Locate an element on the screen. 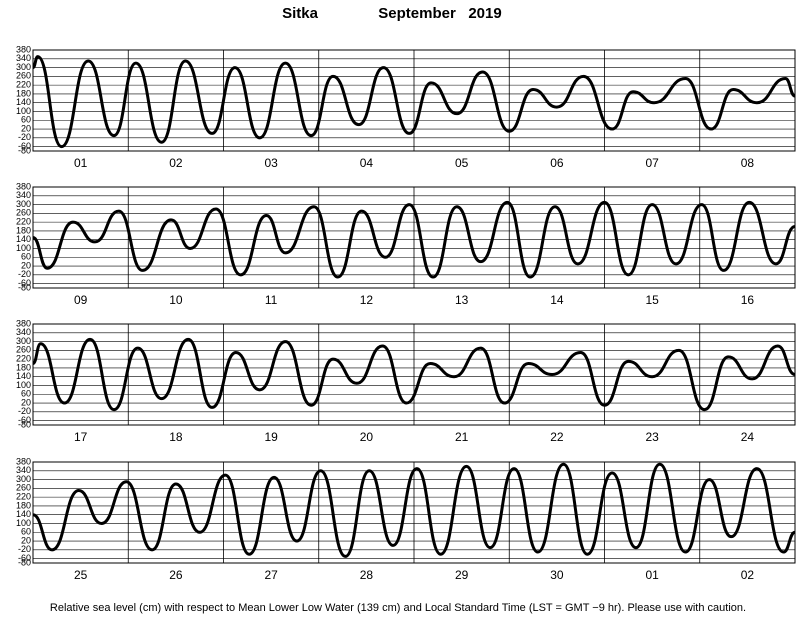  x-tick-label: 15 is located at coordinates (652, 300).